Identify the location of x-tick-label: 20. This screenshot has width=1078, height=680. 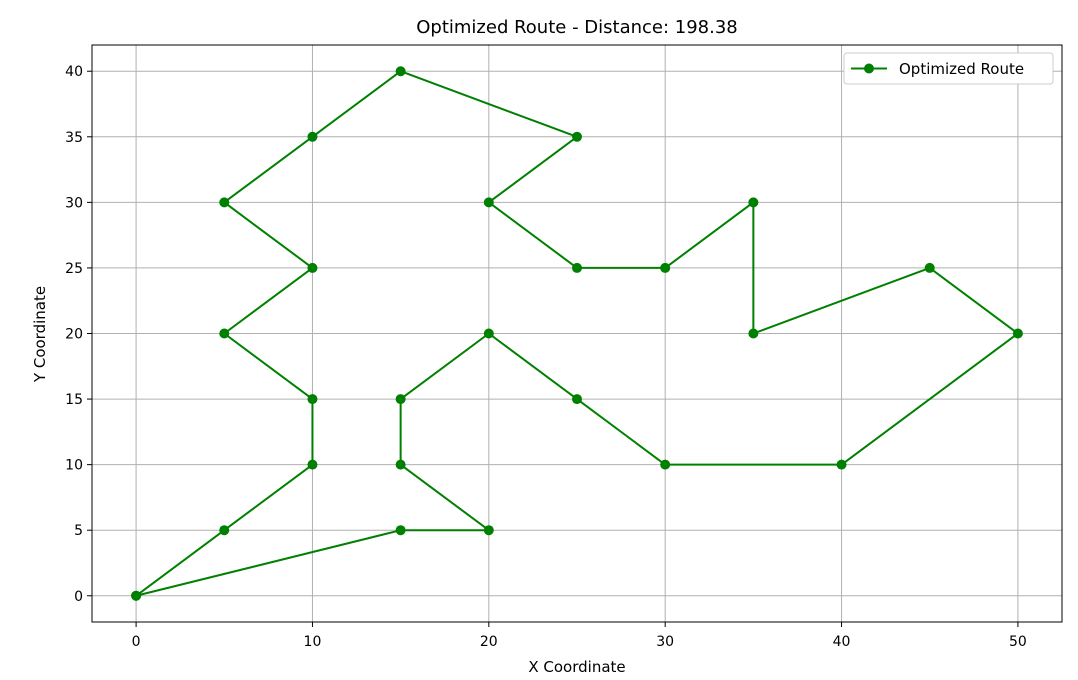
(489, 642).